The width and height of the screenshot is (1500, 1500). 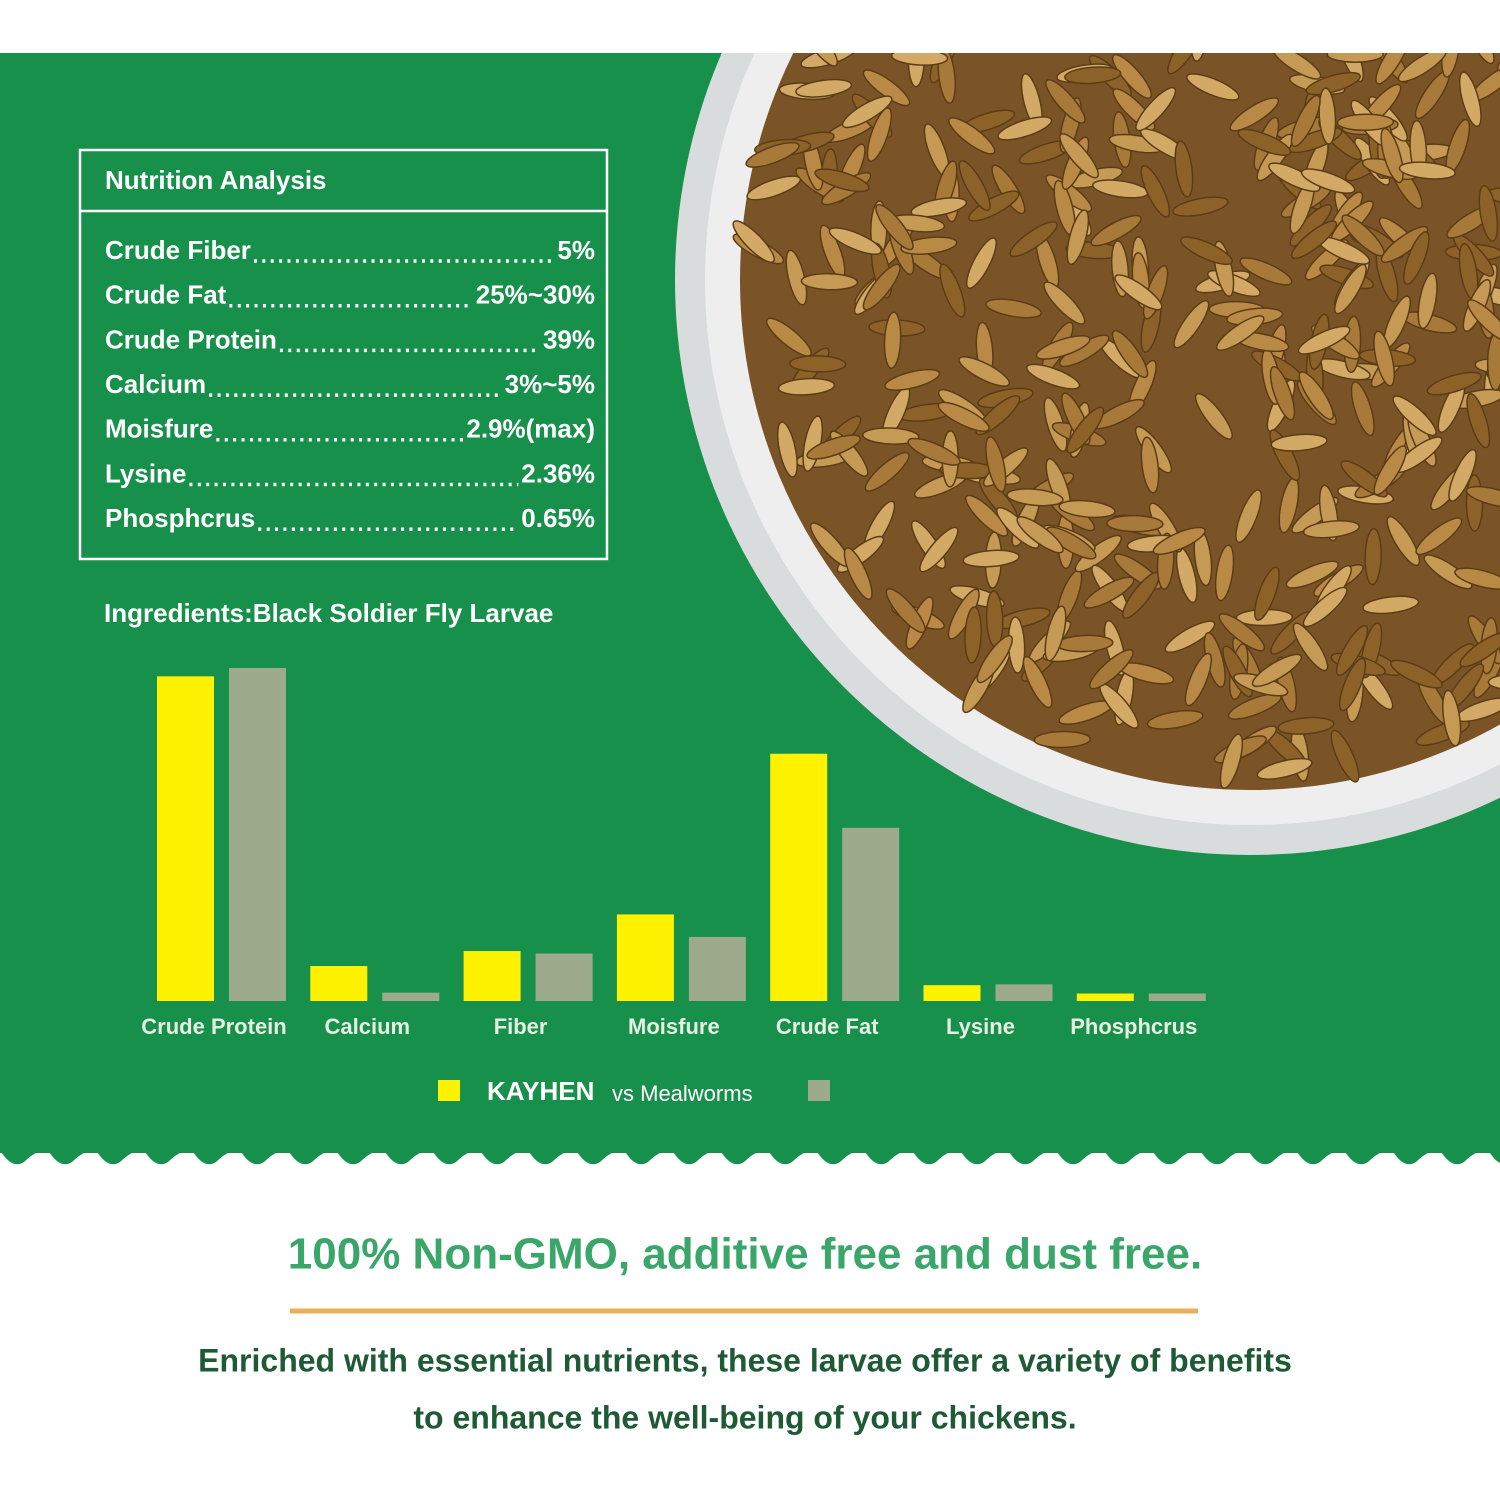 I want to click on nutrition-title: Nutrition Analysis, so click(x=216, y=180).